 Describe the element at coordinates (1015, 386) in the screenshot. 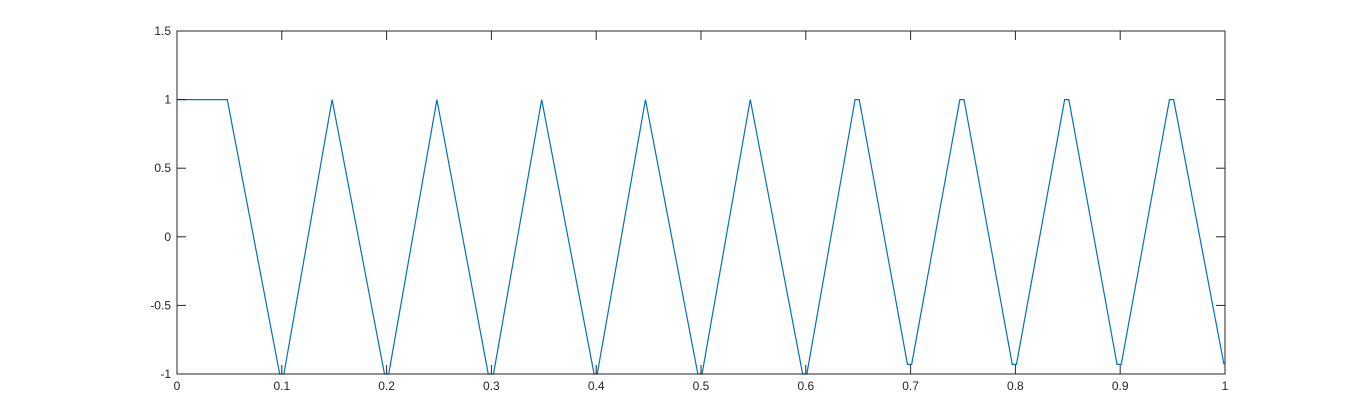

I see `x-tick-label: 0.8` at that location.